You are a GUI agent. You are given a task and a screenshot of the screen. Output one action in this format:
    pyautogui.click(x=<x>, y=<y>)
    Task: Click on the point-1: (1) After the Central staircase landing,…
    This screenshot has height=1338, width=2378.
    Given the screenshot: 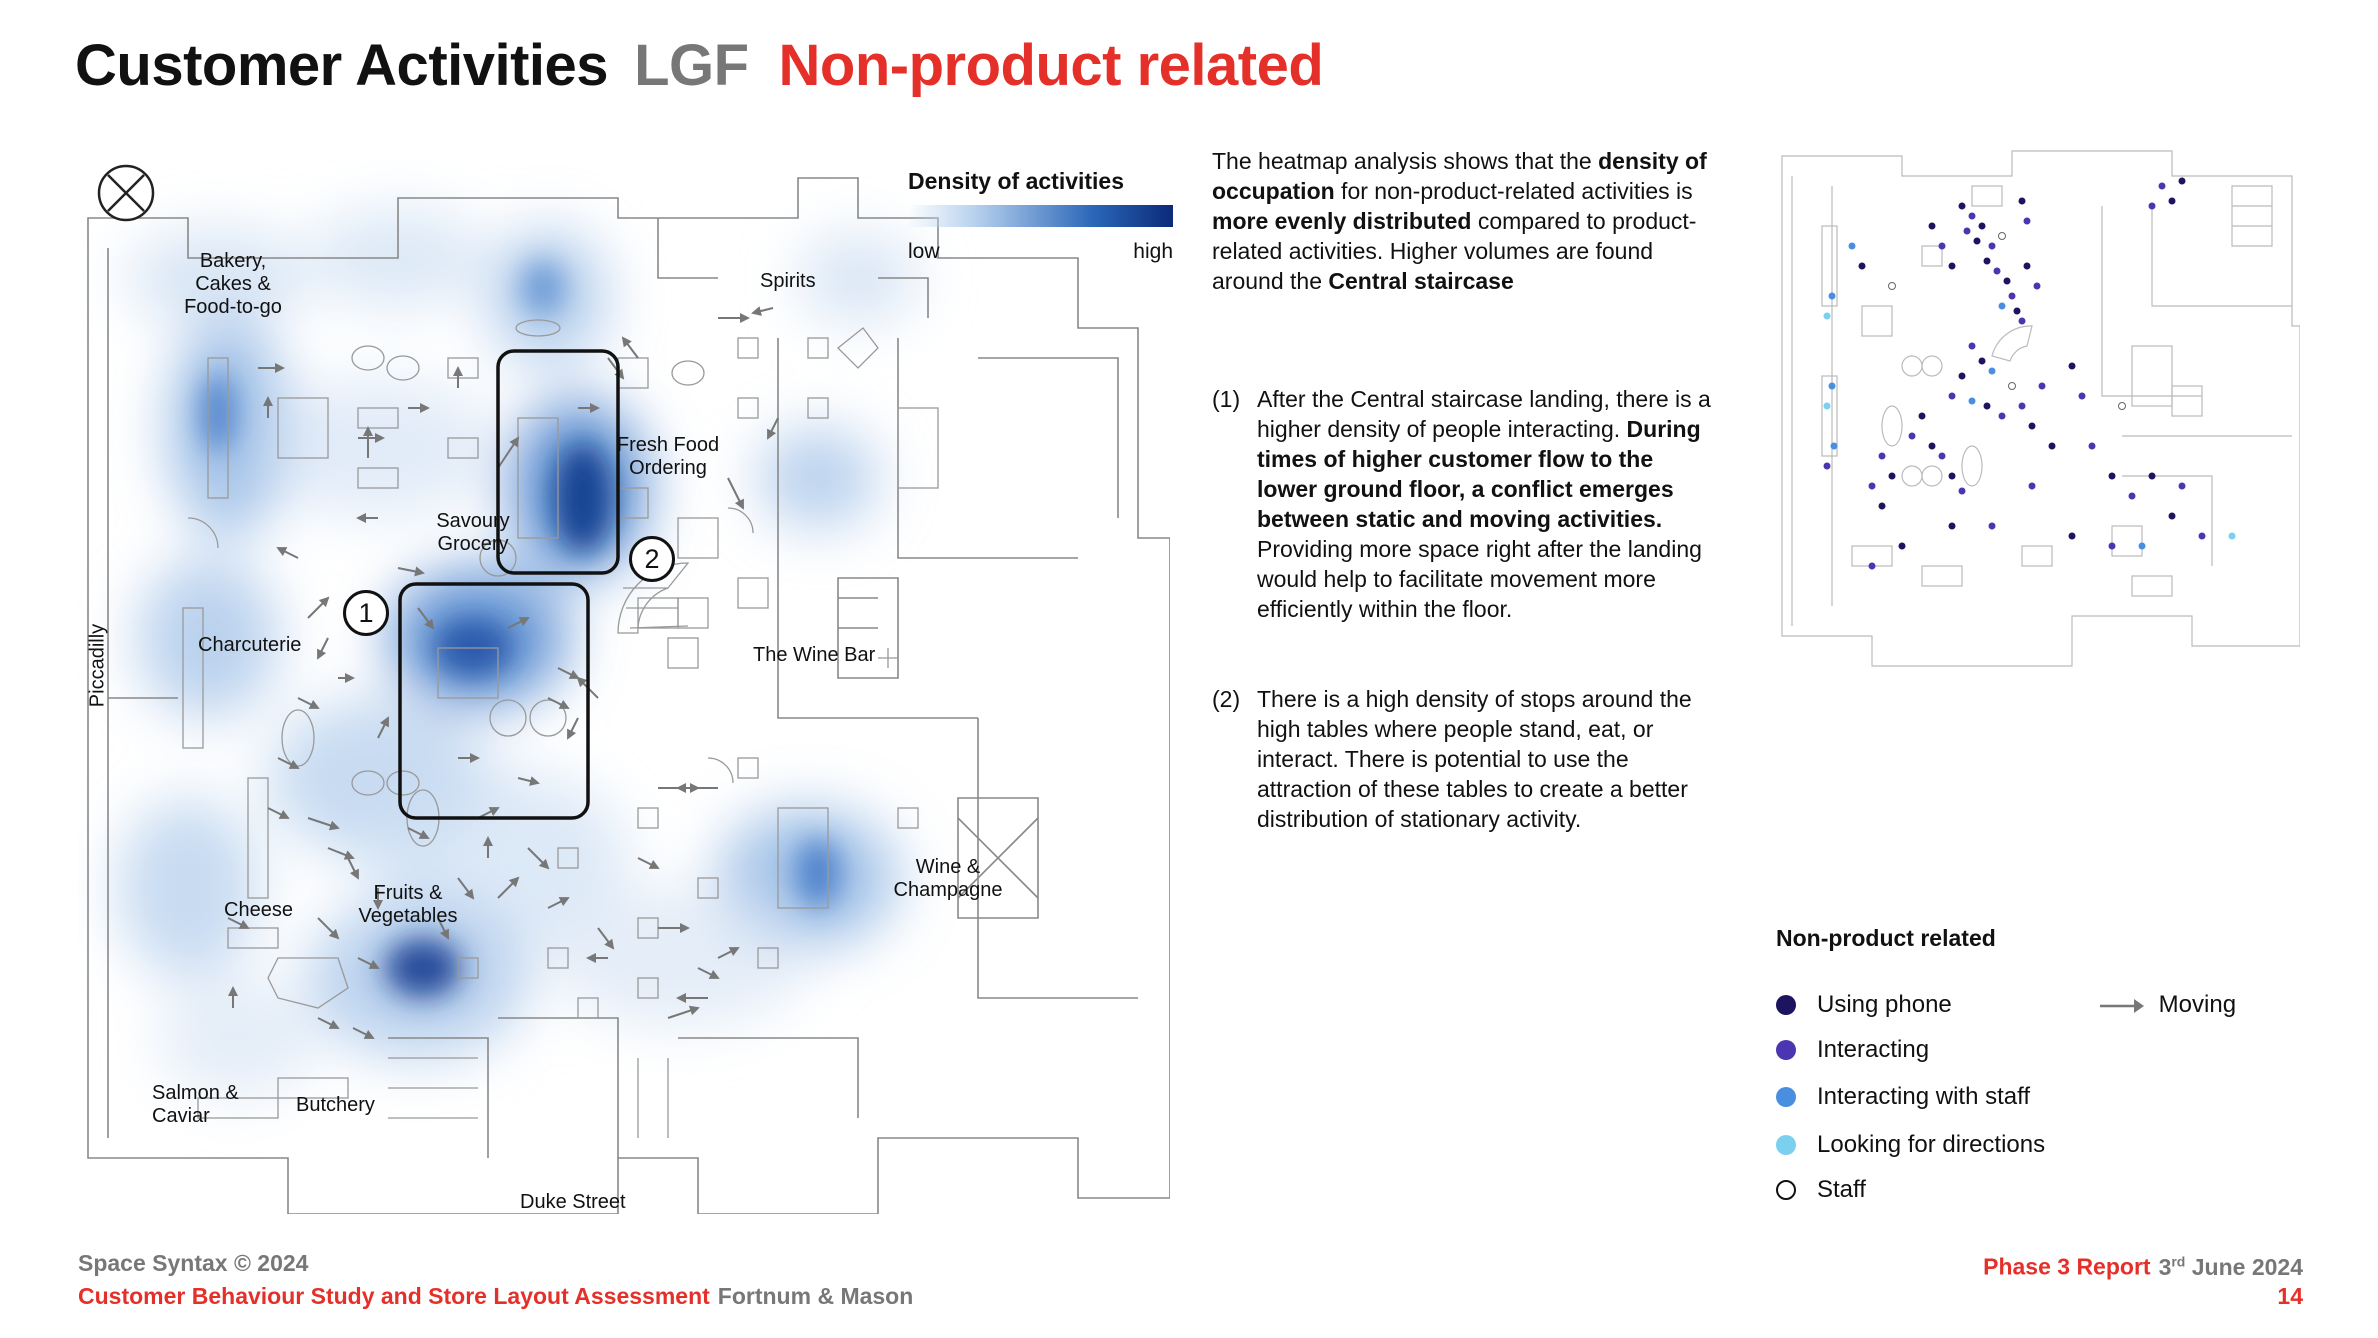 What is the action you would take?
    pyautogui.click(x=1462, y=504)
    